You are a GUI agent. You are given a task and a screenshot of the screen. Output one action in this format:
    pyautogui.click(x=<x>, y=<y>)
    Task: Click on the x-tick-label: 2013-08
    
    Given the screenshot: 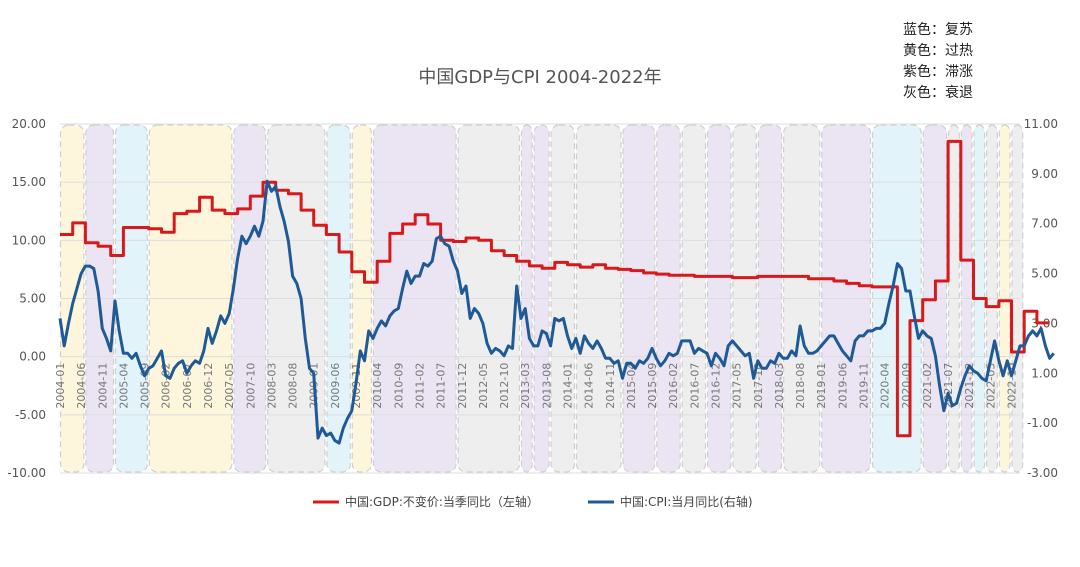 What is the action you would take?
    pyautogui.click(x=546, y=386)
    